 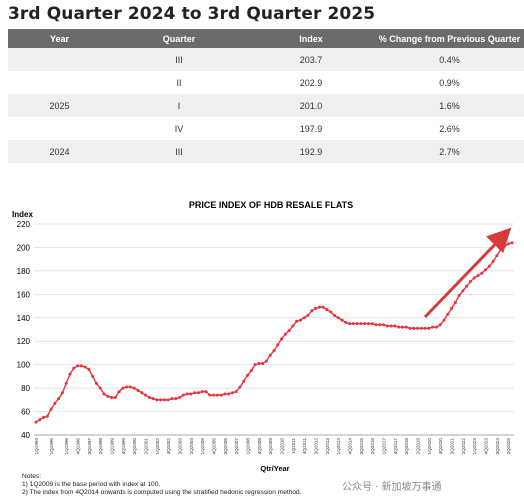 I want to click on x-tick-label: 3Q2015, so click(x=361, y=446).